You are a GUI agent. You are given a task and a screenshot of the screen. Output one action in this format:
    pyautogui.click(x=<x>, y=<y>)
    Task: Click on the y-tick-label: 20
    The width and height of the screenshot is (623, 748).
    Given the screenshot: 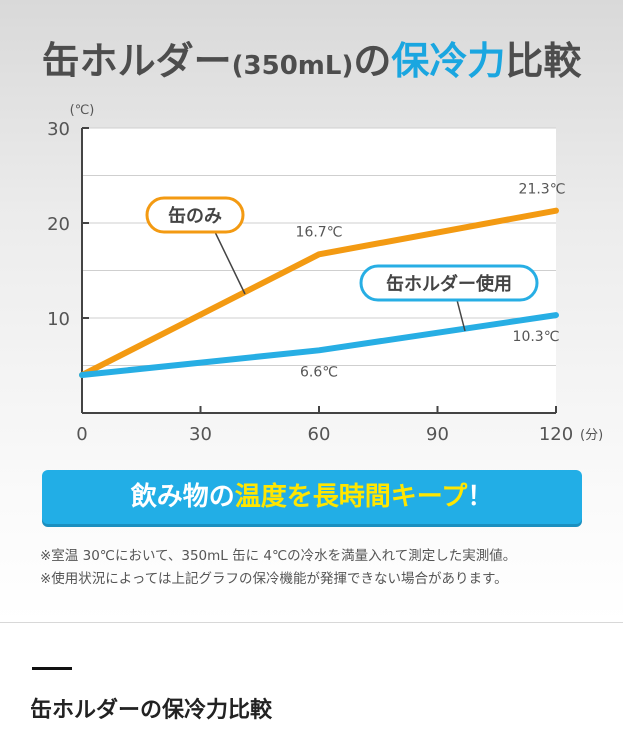 What is the action you would take?
    pyautogui.click(x=58, y=224)
    